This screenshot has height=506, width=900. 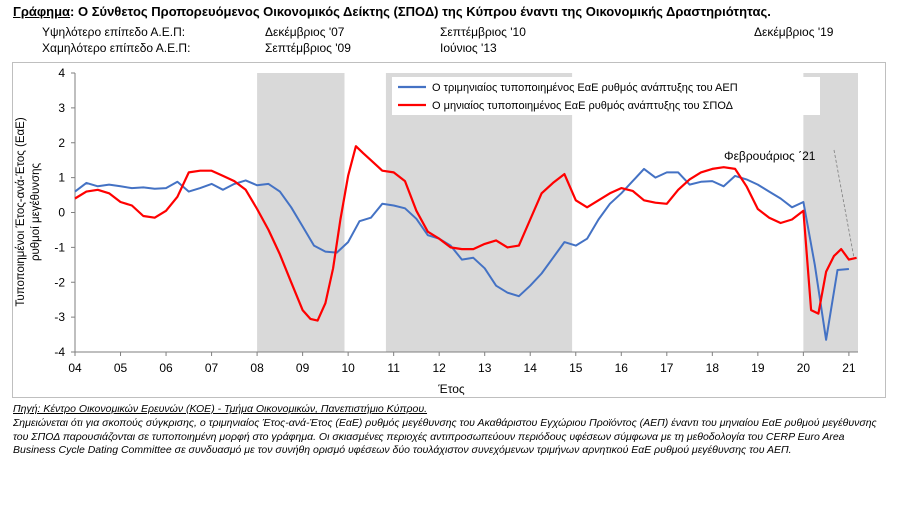 I want to click on legend-box, so click(x=606, y=96).